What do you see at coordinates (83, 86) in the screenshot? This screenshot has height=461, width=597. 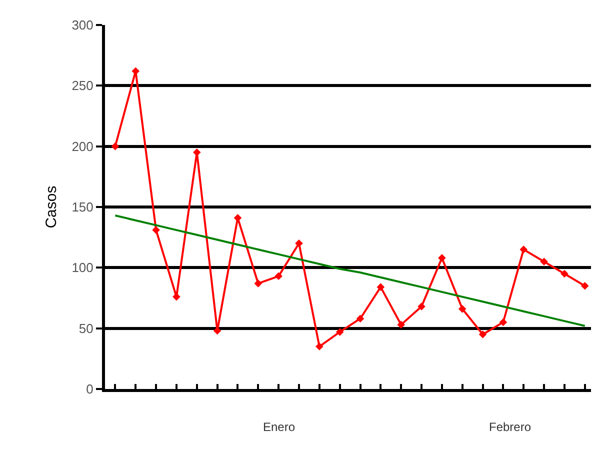 I see `y-tick-label: 250` at bounding box center [83, 86].